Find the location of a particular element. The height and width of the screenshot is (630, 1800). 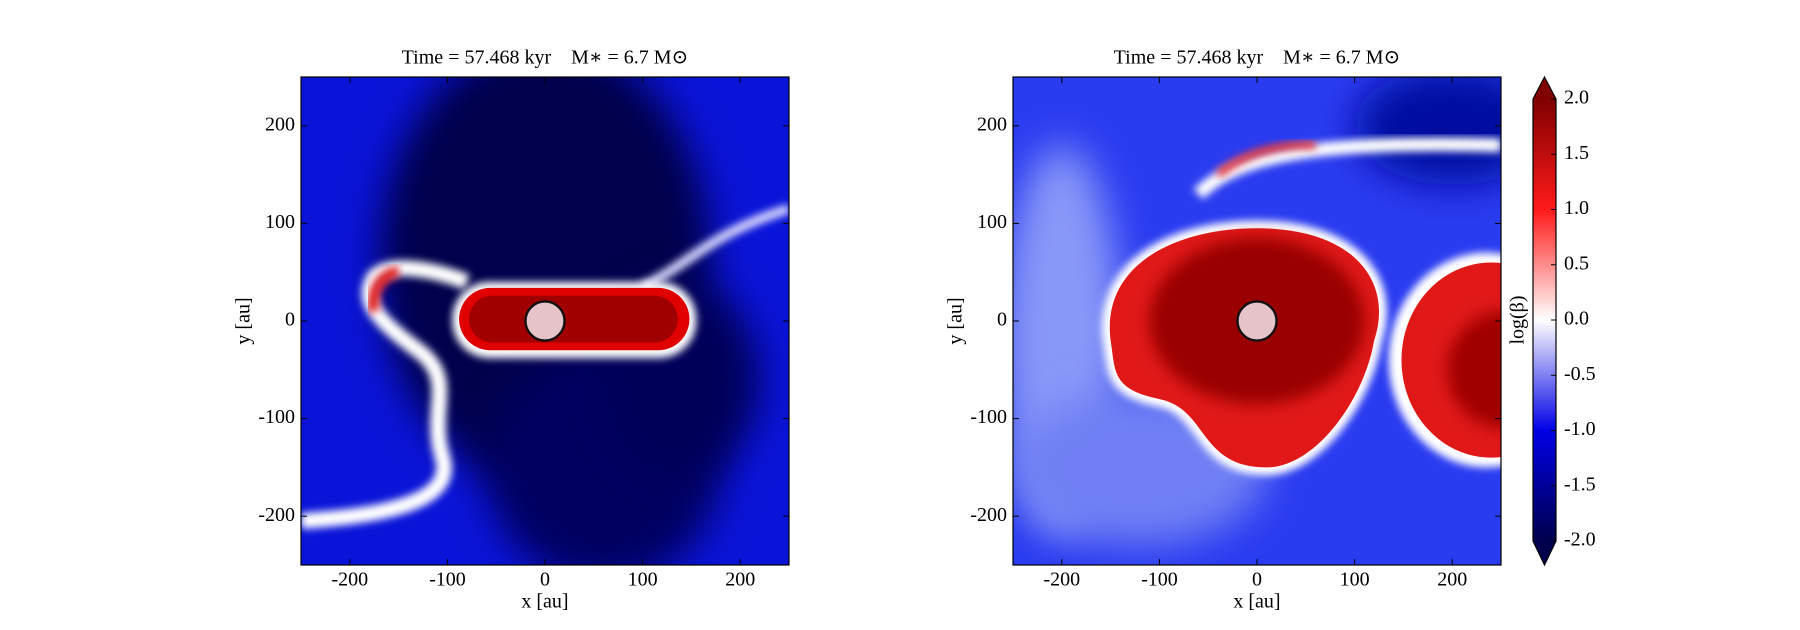

colorbar-extend-min is located at coordinates (1544, 553).